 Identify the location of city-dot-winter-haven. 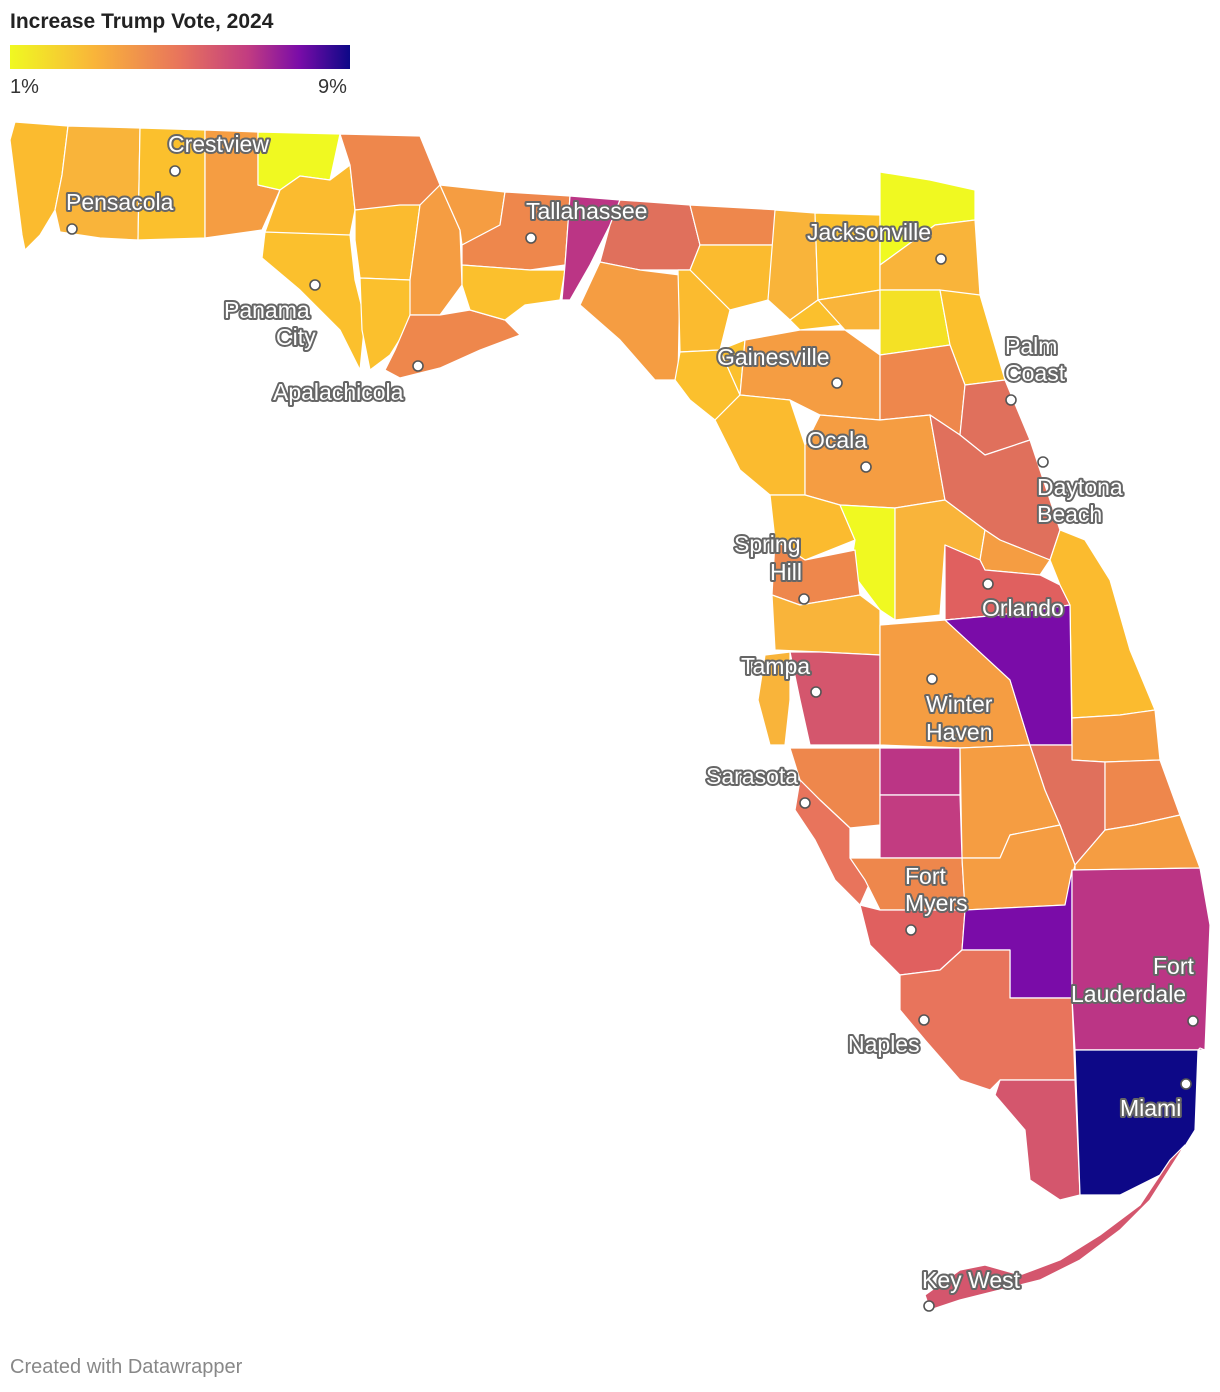
(932, 679).